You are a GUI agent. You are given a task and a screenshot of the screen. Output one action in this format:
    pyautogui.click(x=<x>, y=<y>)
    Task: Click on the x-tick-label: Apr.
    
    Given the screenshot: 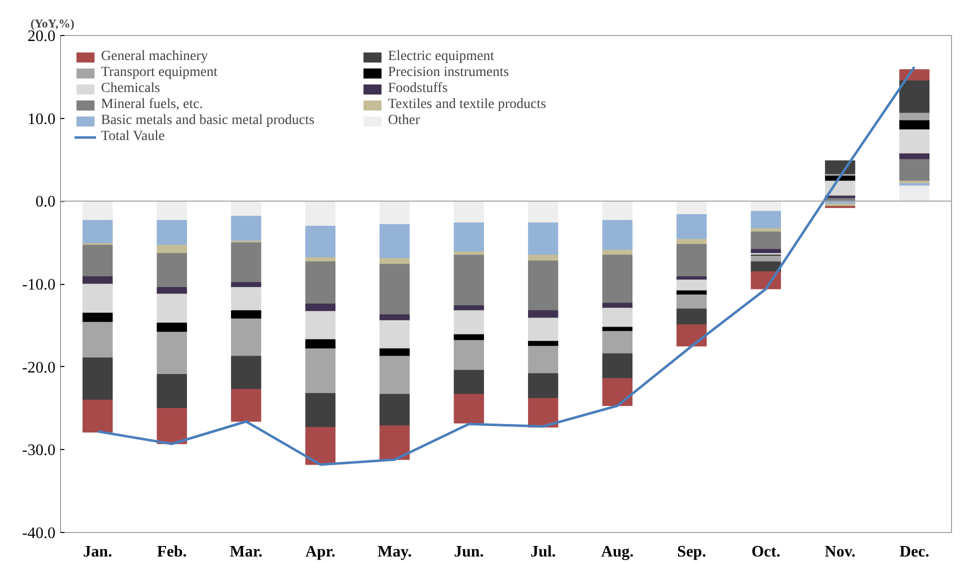 What is the action you would take?
    pyautogui.click(x=320, y=552)
    